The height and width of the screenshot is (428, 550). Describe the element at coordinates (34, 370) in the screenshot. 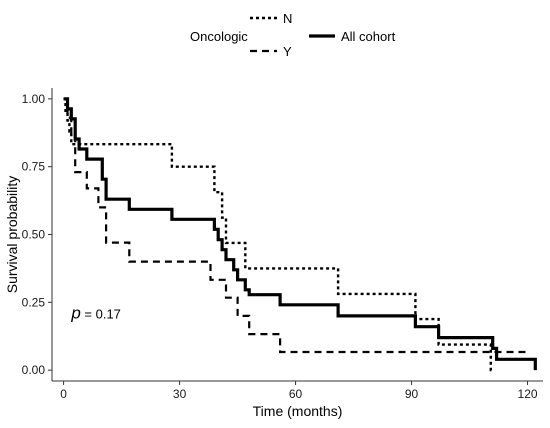

I see `y-tick-label: 0.00` at that location.